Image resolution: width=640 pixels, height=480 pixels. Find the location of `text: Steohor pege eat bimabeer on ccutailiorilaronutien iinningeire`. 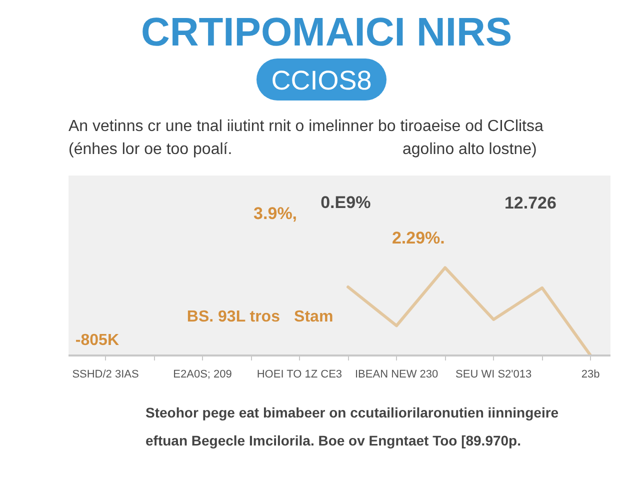

text: Steohor pege eat bimabeer on ccutailiorilaronutien iinningeire is located at coordinates (352, 412).